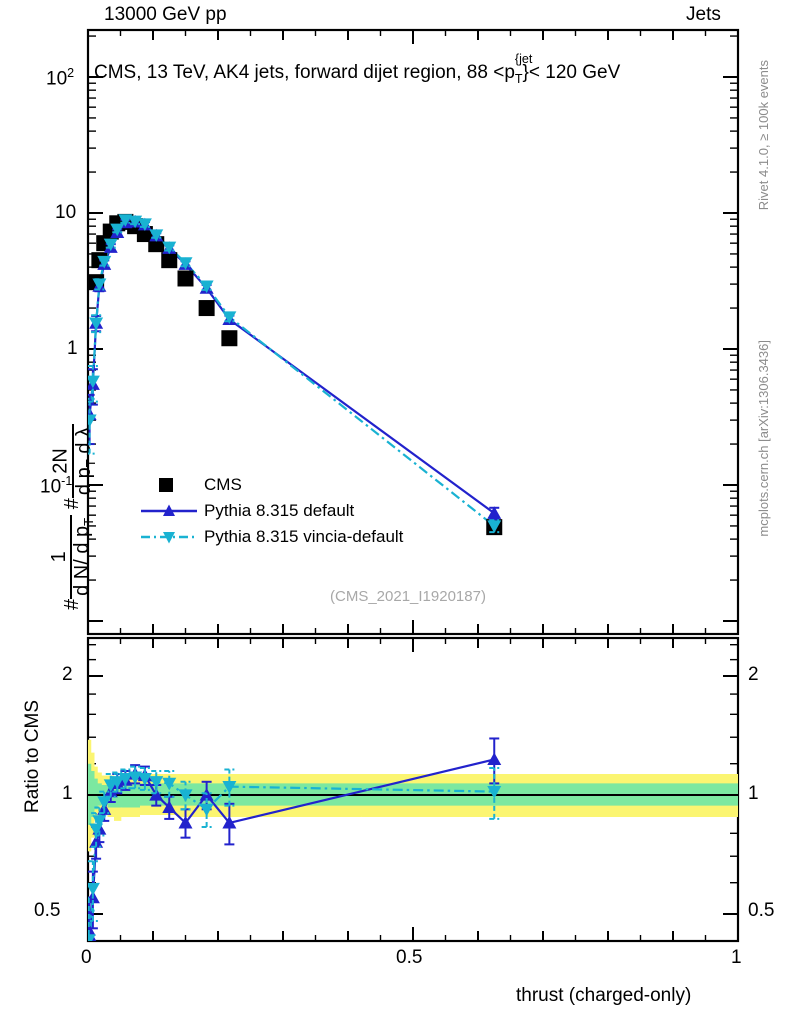 This screenshot has width=786, height=1024. Describe the element at coordinates (763, 438) in the screenshot. I see `mcplots-text: mcplots.cern.ch [arXiv:1306.3436]` at that location.